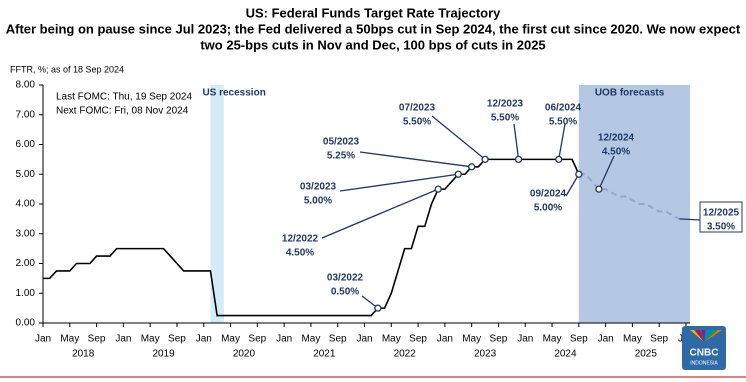 This screenshot has width=746, height=382. I want to click on year-label: 2022, so click(405, 354).